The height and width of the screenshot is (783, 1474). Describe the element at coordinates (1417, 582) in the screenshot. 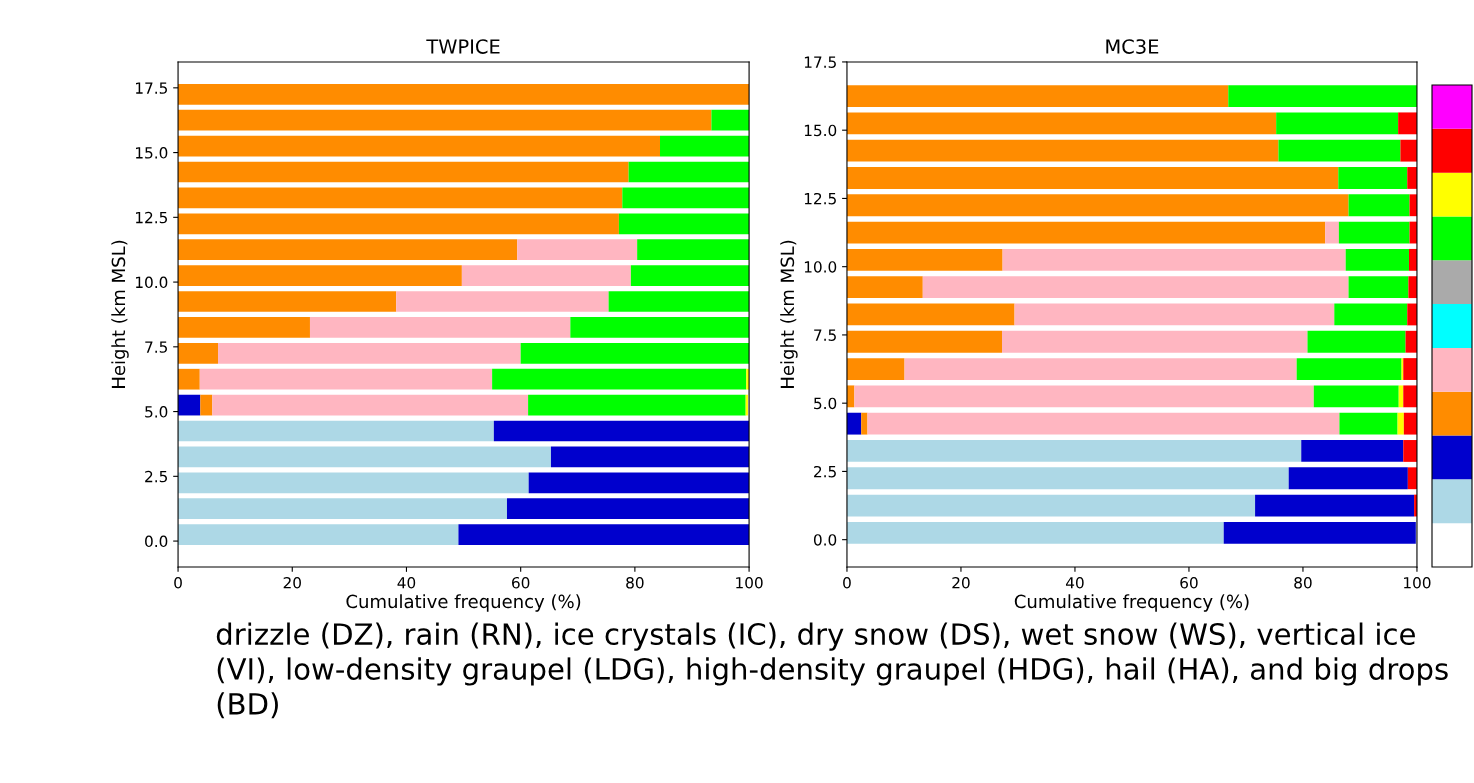

I see `x-tick-label: 100` at that location.